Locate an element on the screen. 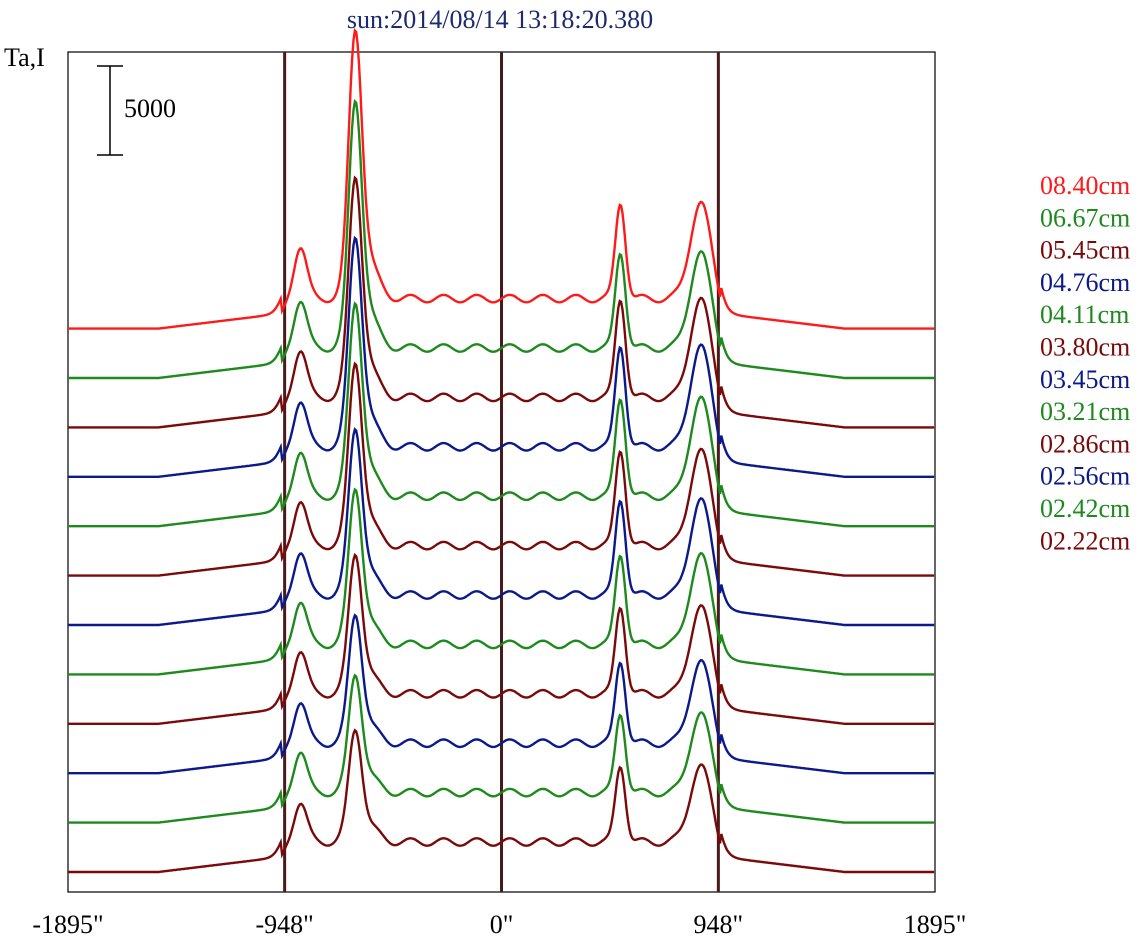 The height and width of the screenshot is (941, 1147). y-axis-label: Ta,I is located at coordinates (24, 57).